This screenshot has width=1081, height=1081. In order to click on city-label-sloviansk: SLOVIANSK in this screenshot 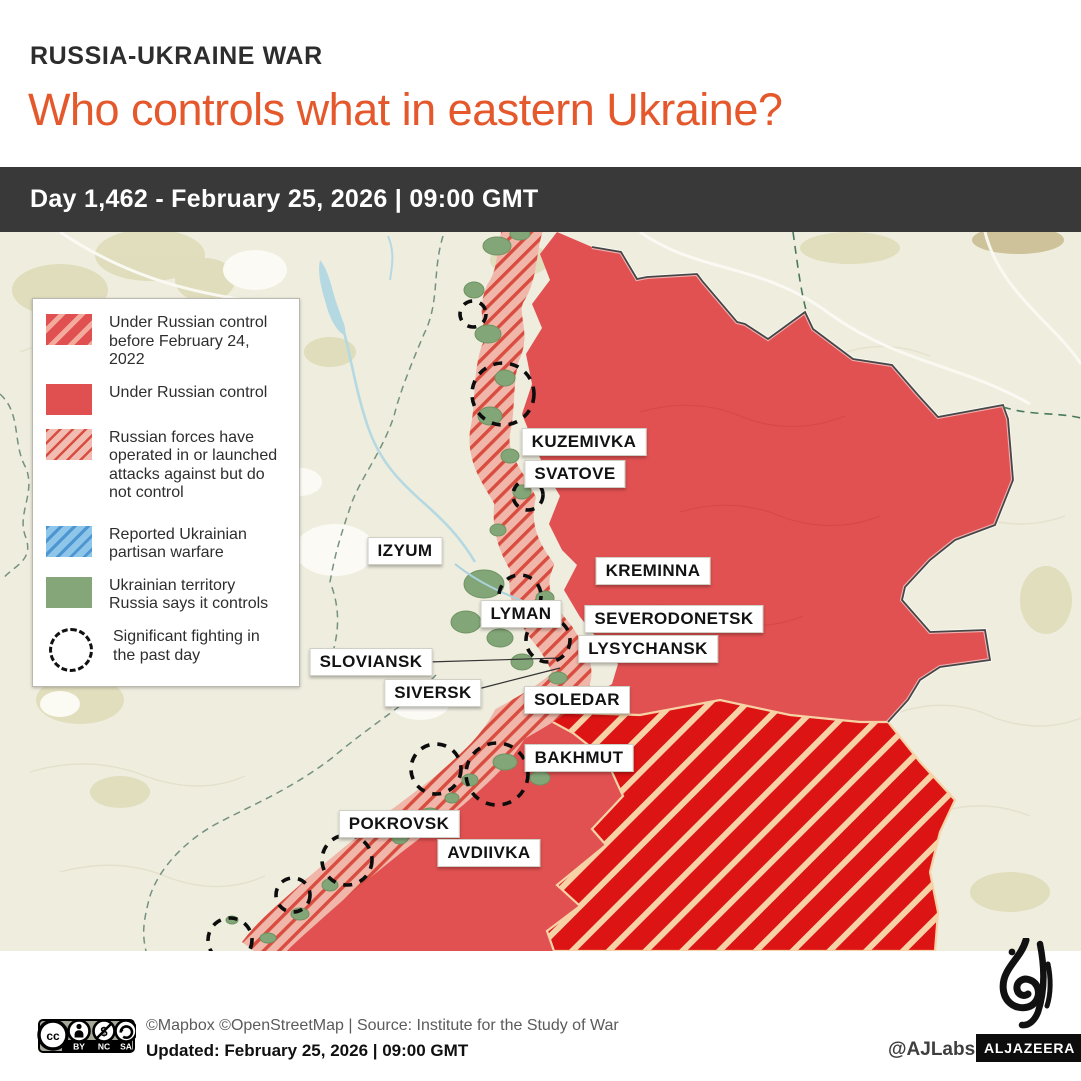, I will do `click(371, 662)`.